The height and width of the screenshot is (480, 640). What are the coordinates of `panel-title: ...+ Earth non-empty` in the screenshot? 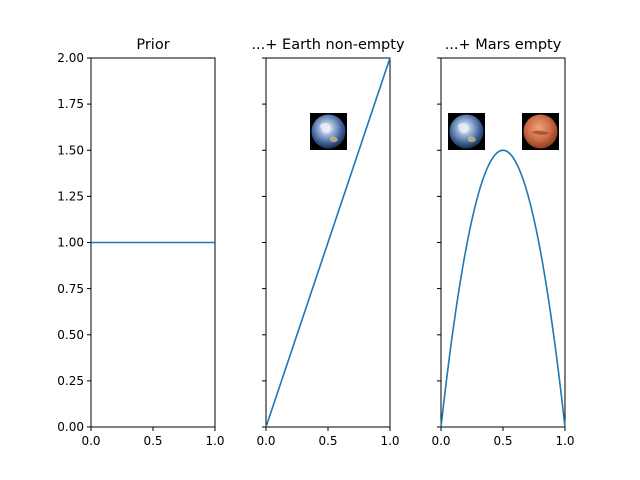 It's located at (327, 45).